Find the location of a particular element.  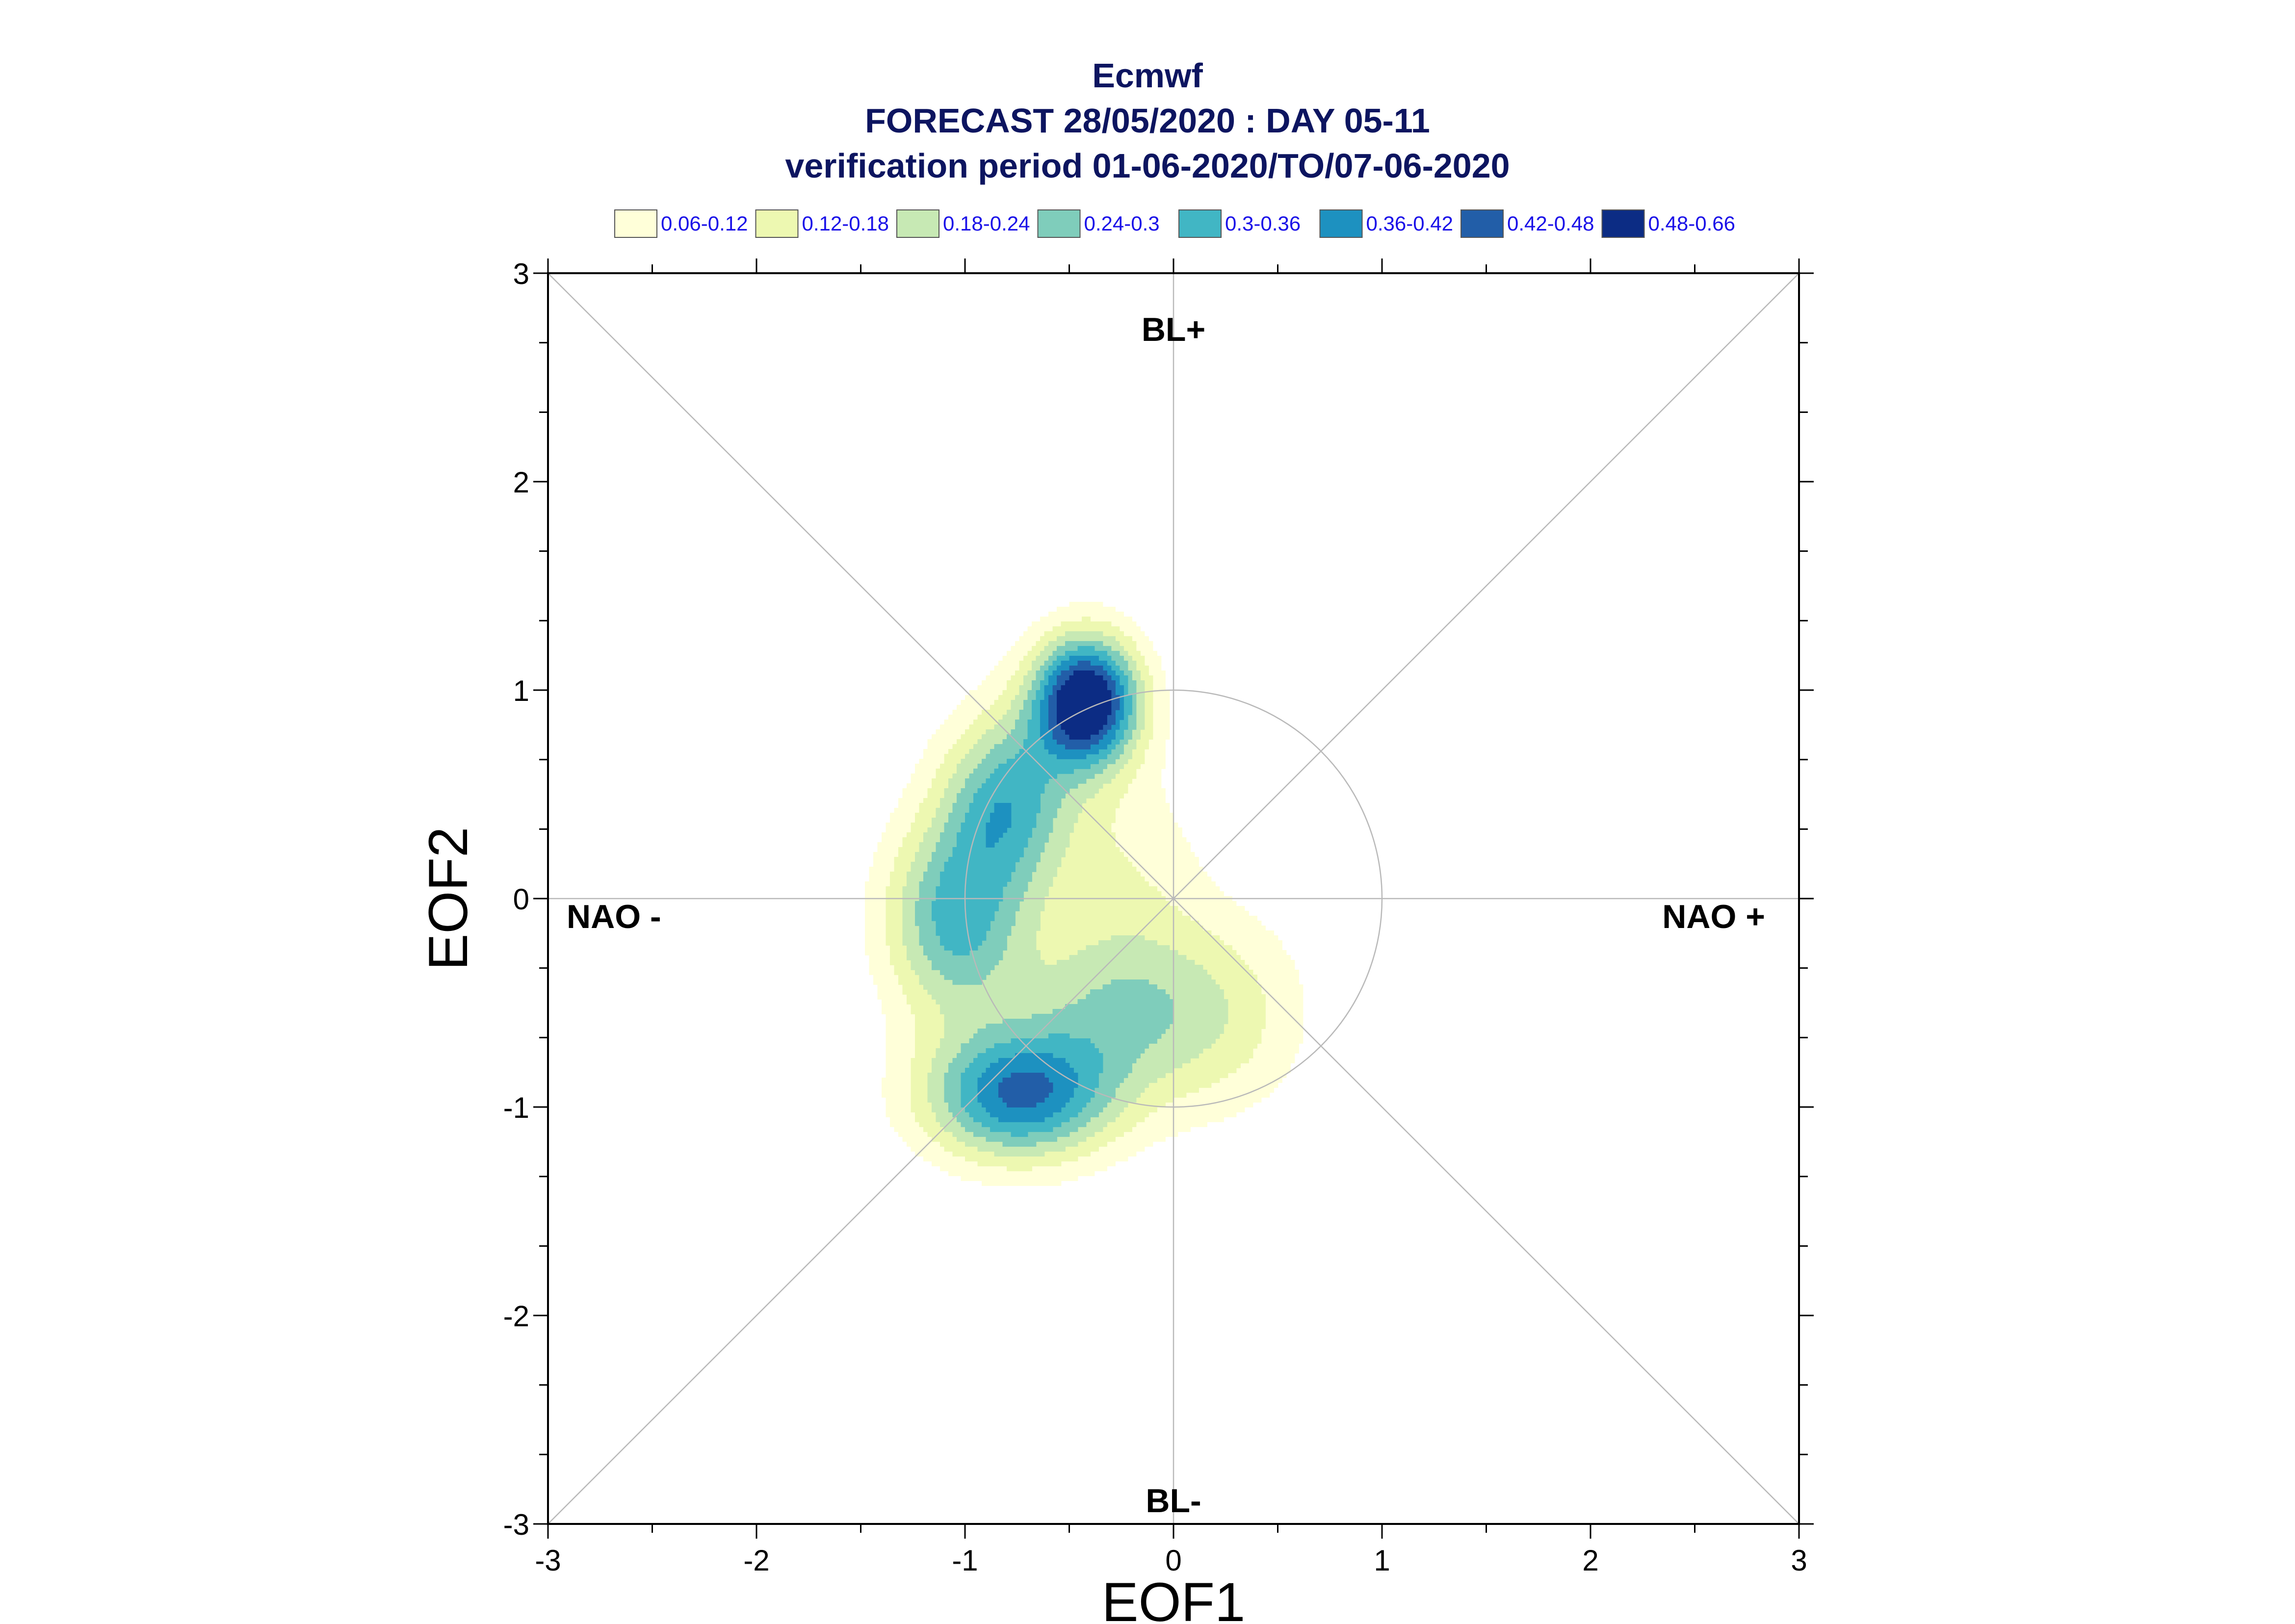

y-tick-label: 3 is located at coordinates (521, 274).